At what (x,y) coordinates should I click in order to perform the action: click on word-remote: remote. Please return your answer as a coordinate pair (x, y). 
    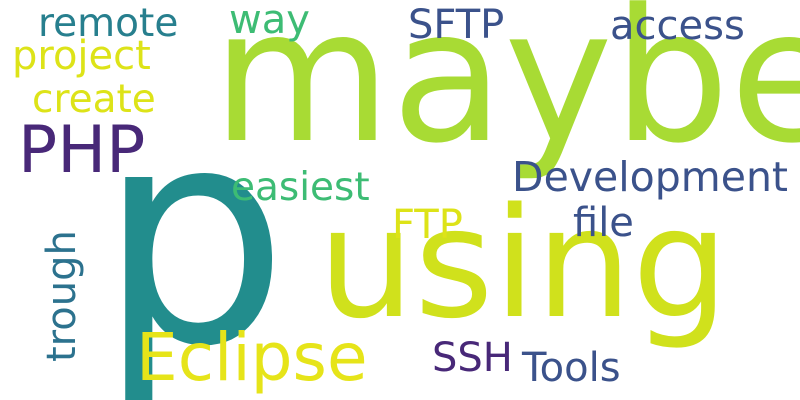
    Looking at the image, I should click on (108, 23).